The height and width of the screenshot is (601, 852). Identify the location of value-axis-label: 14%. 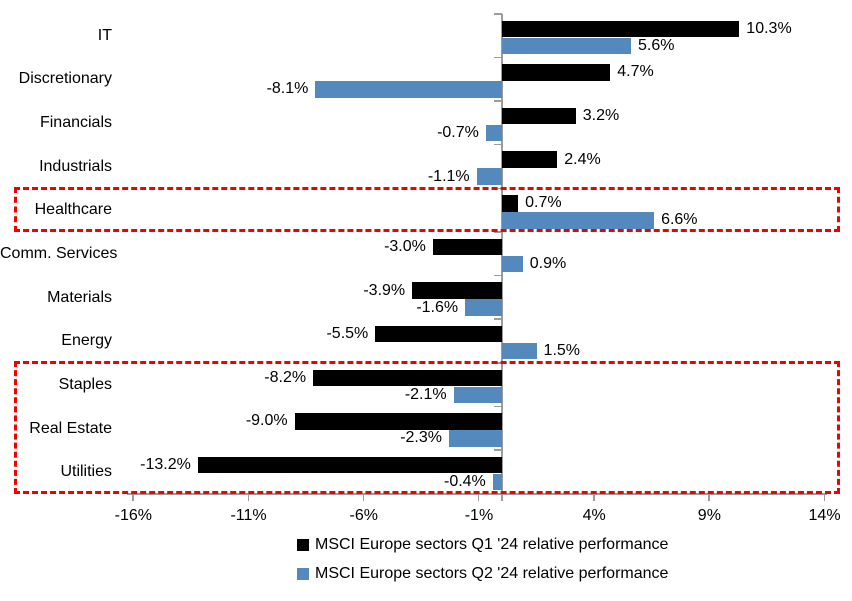
(824, 515).